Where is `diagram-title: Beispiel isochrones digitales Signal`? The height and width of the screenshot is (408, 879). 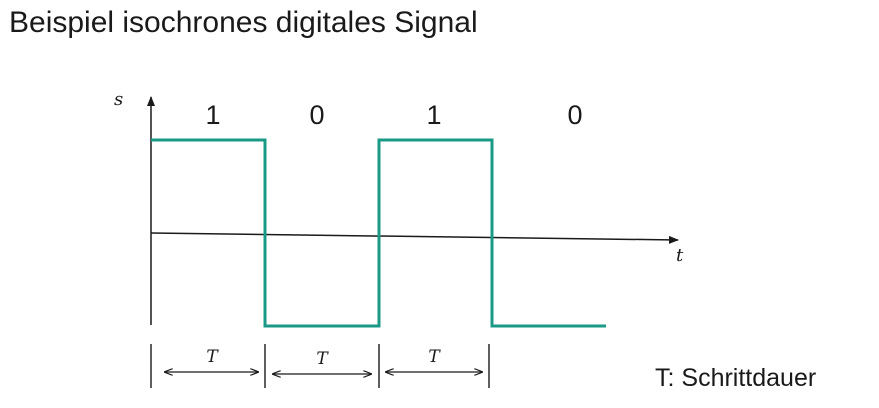 diagram-title: Beispiel isochrones digitales Signal is located at coordinates (243, 22).